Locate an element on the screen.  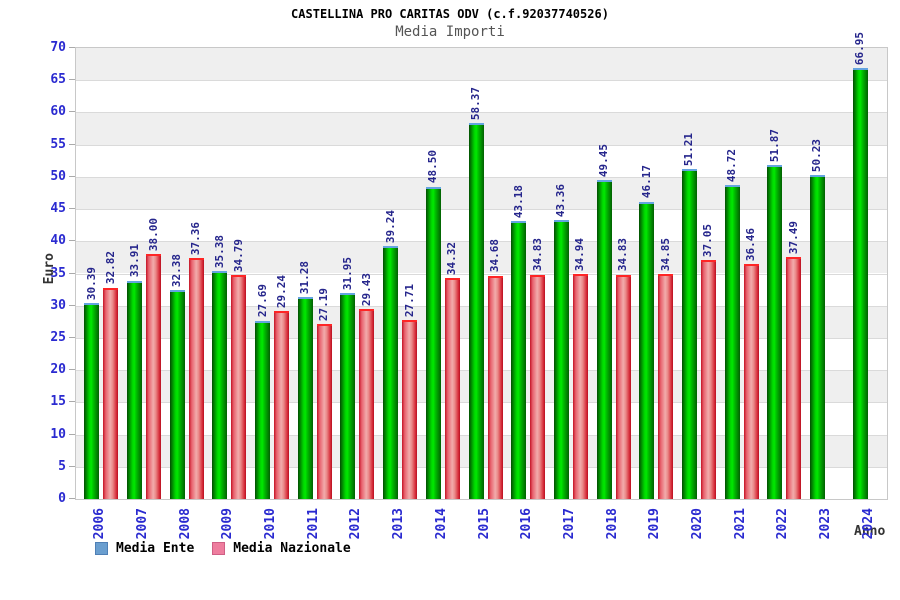
value-label-media-ente-2016: 43.18 is located at coordinates (518, 201).